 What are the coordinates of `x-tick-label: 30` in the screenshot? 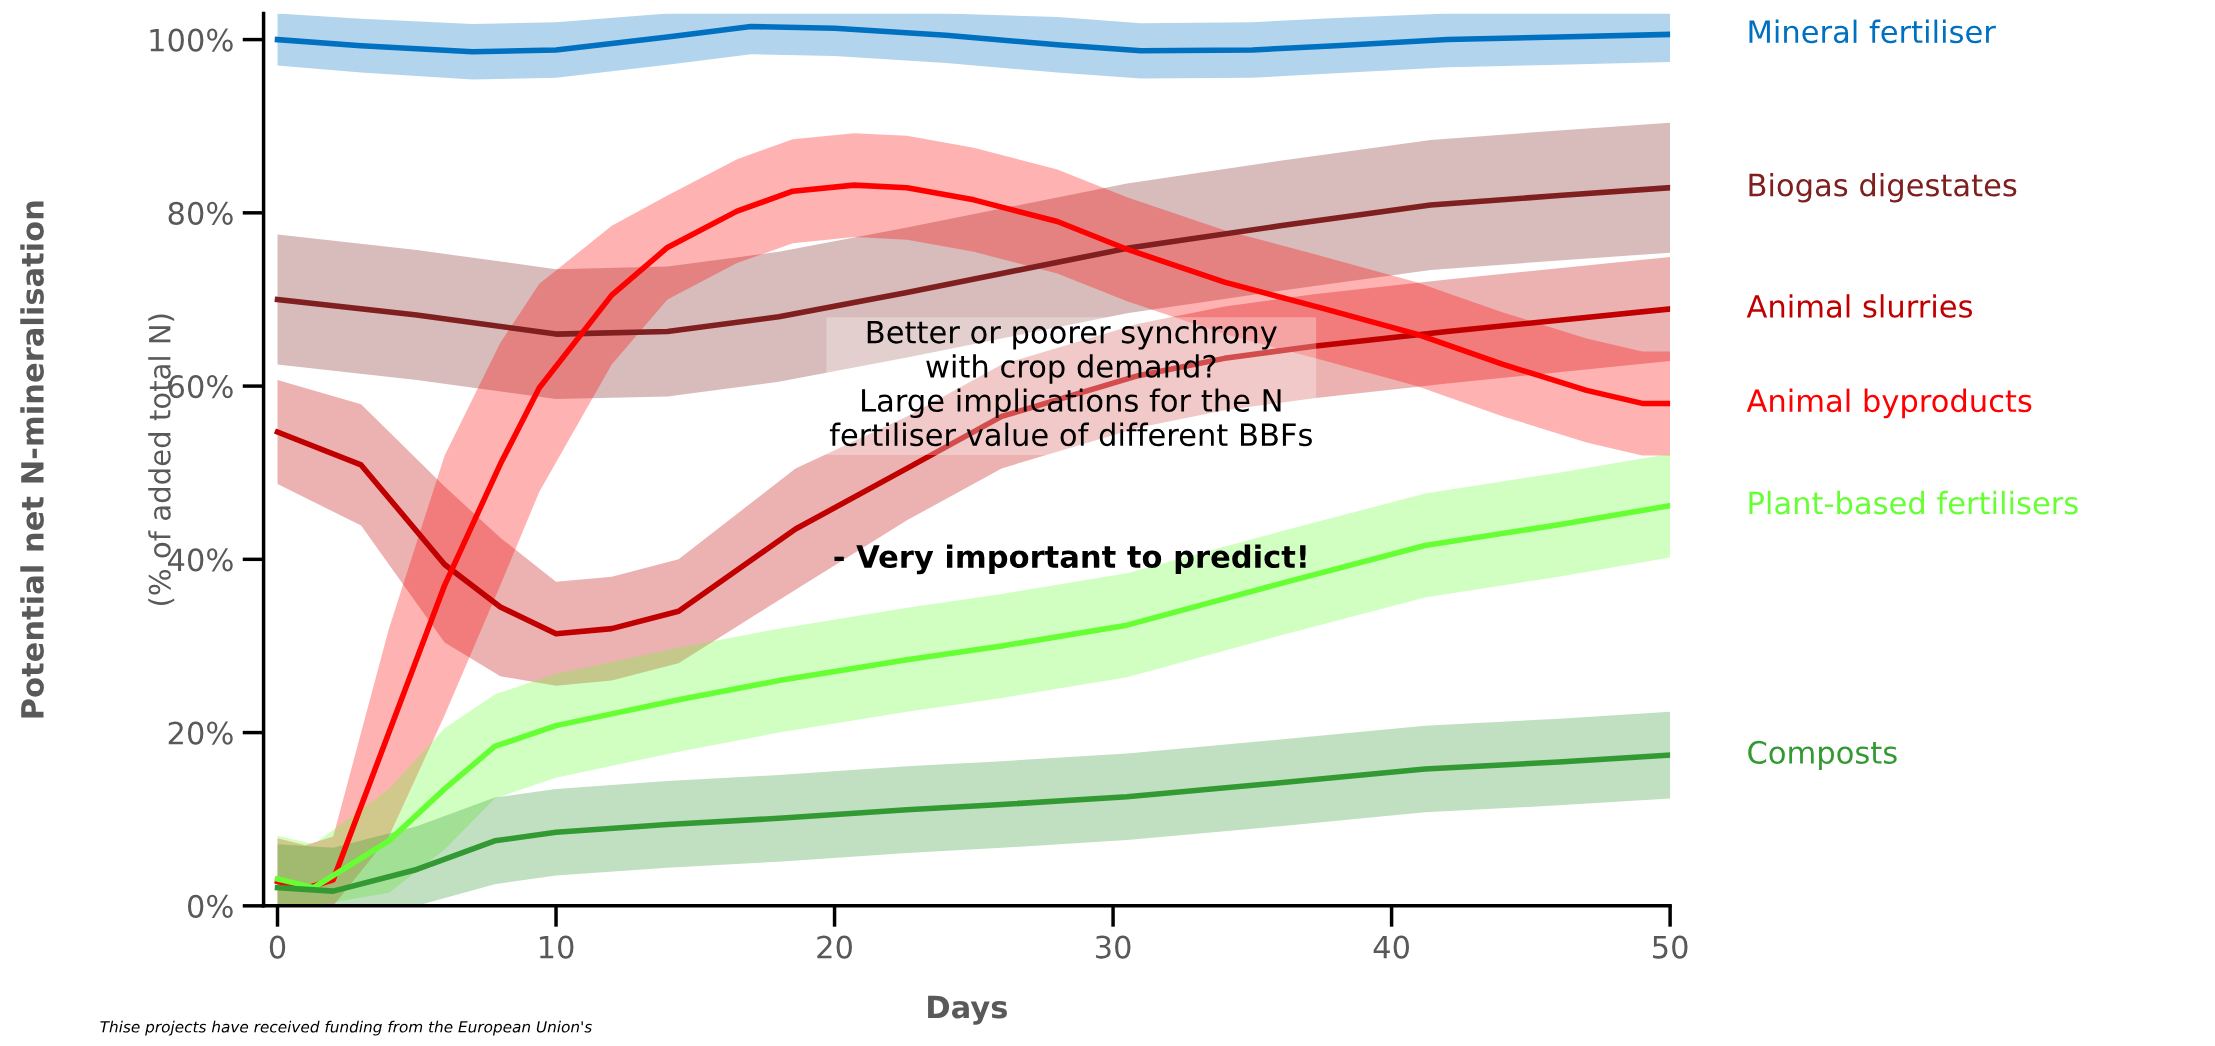 It's located at (1113, 947).